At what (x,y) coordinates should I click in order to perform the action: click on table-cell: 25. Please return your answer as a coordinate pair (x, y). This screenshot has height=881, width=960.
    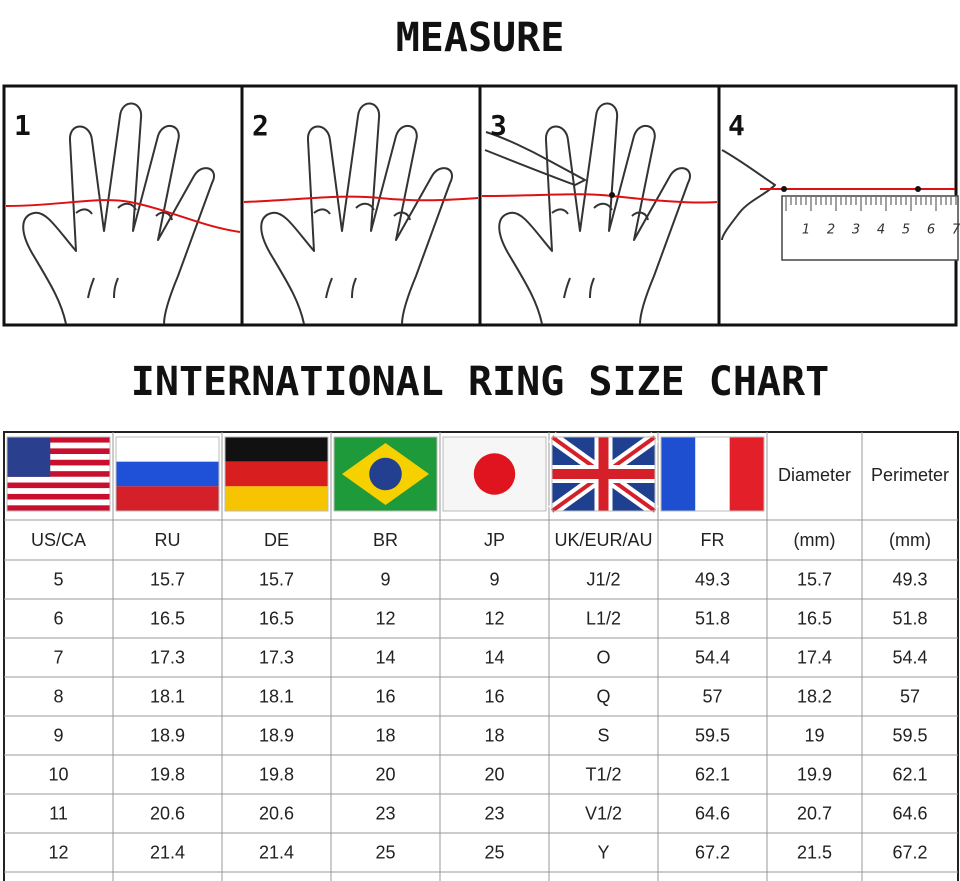
    Looking at the image, I should click on (494, 852).